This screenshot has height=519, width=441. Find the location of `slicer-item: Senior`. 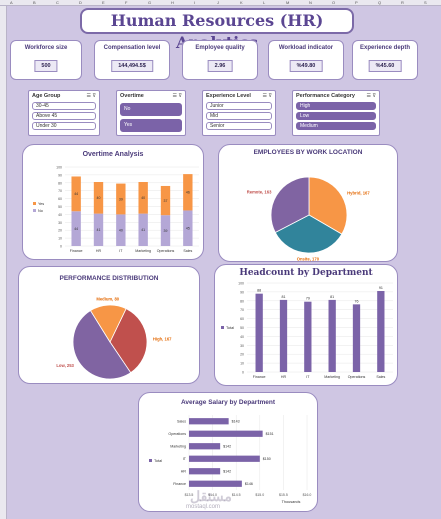

slicer-item: Senior is located at coordinates (239, 126).